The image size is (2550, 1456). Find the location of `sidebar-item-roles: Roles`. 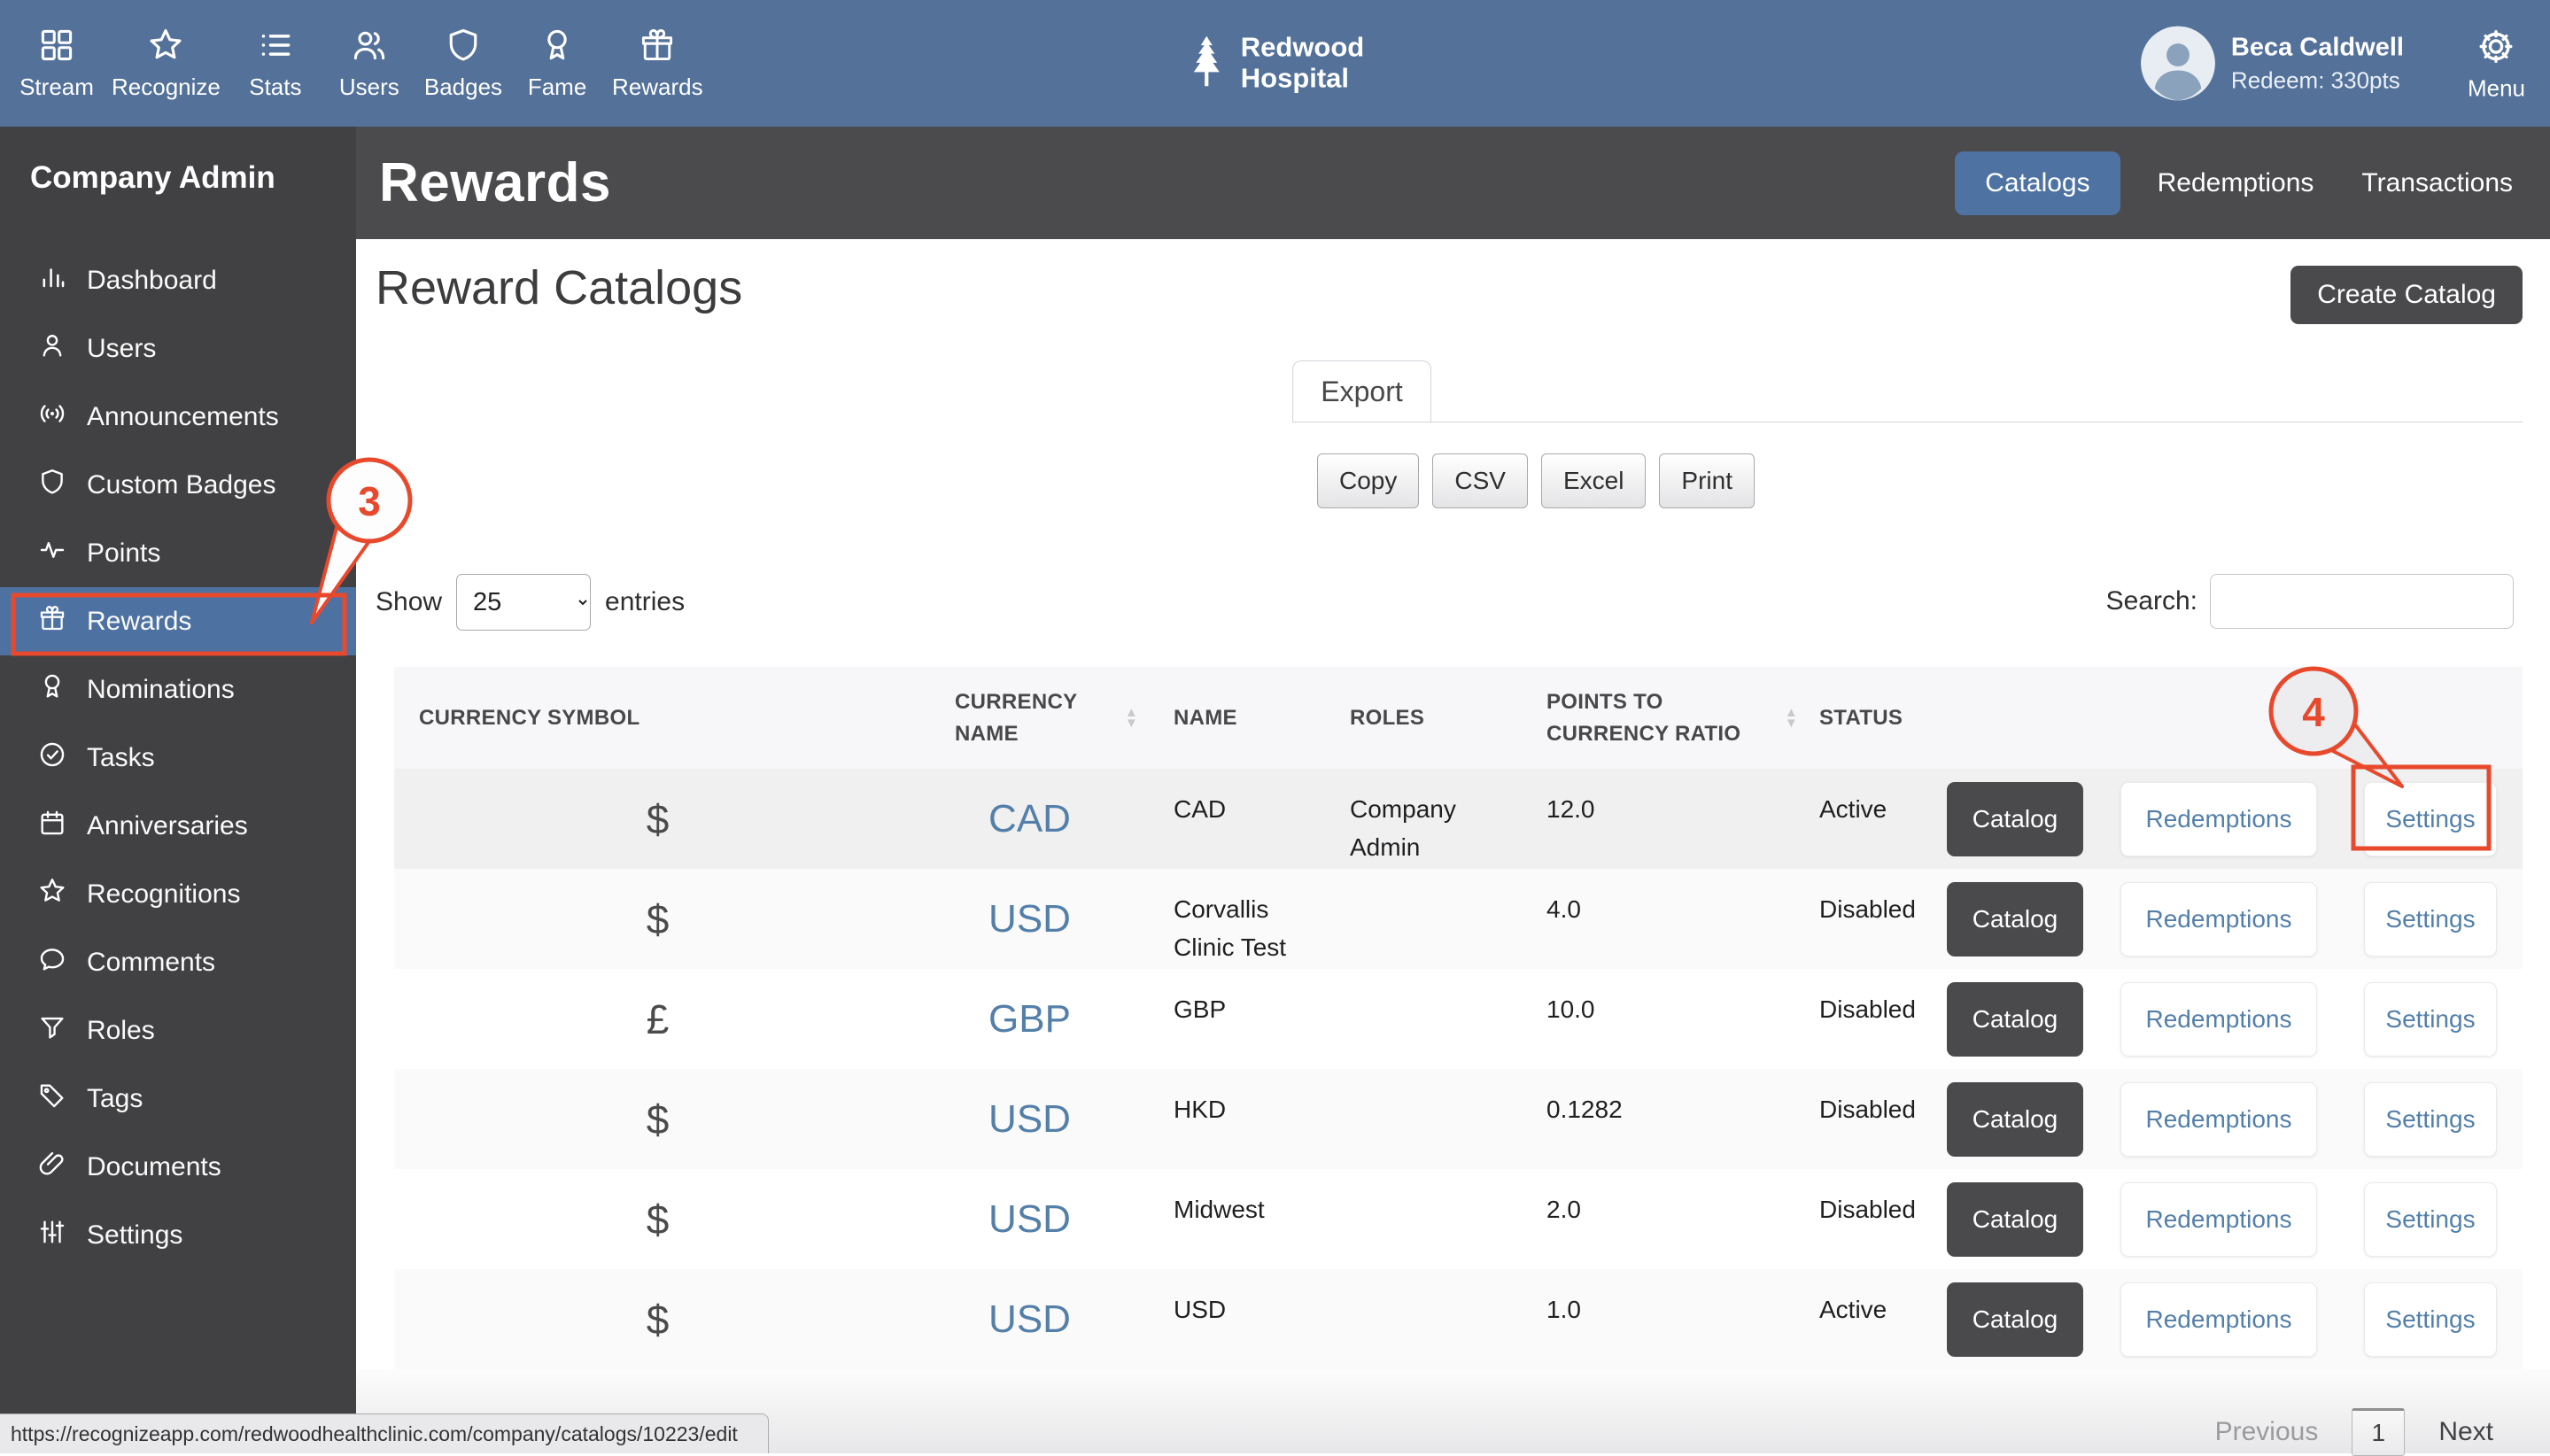

sidebar-item-roles: Roles is located at coordinates (178, 1030).